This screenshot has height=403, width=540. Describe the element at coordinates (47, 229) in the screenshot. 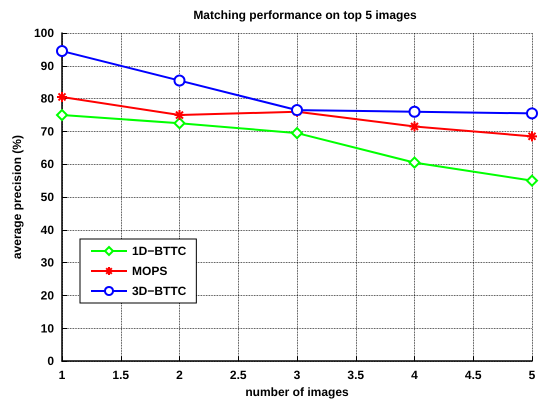

I see `y-tick-label: 40` at that location.